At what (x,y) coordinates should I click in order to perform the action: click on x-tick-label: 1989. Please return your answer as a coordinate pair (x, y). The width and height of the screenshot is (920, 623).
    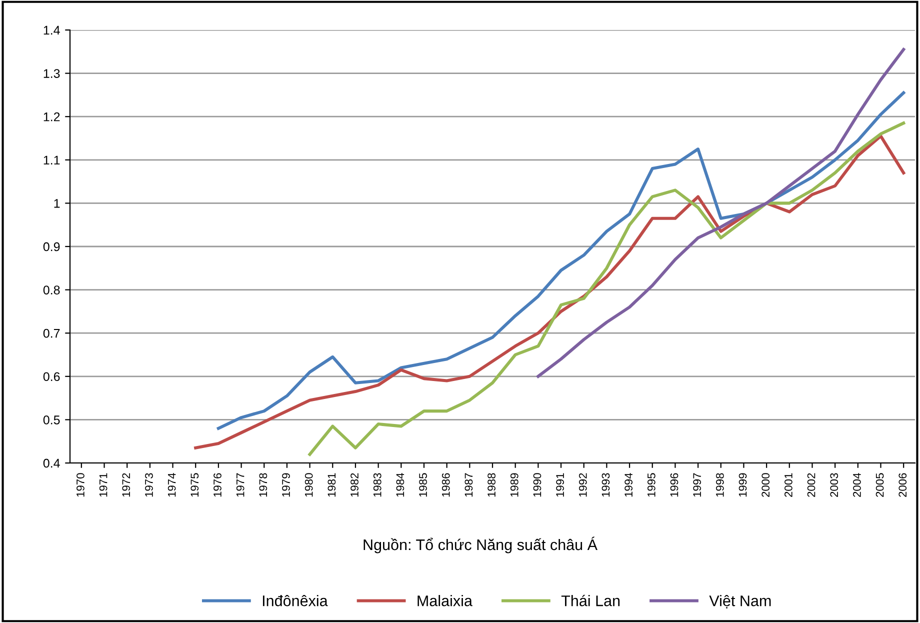
    Looking at the image, I should click on (514, 485).